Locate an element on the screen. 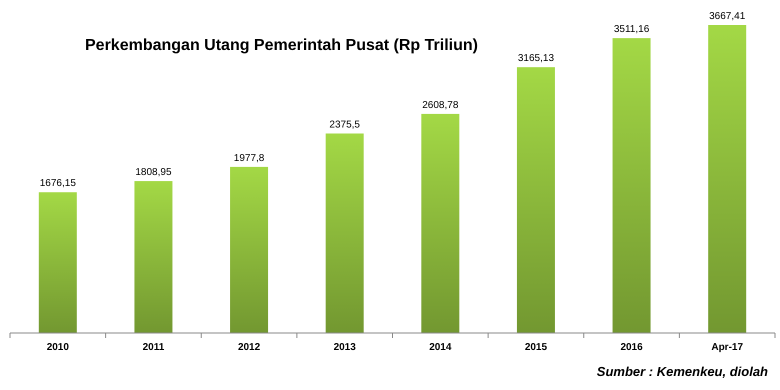 The height and width of the screenshot is (390, 780). data-label: 3165,13 is located at coordinates (536, 58).